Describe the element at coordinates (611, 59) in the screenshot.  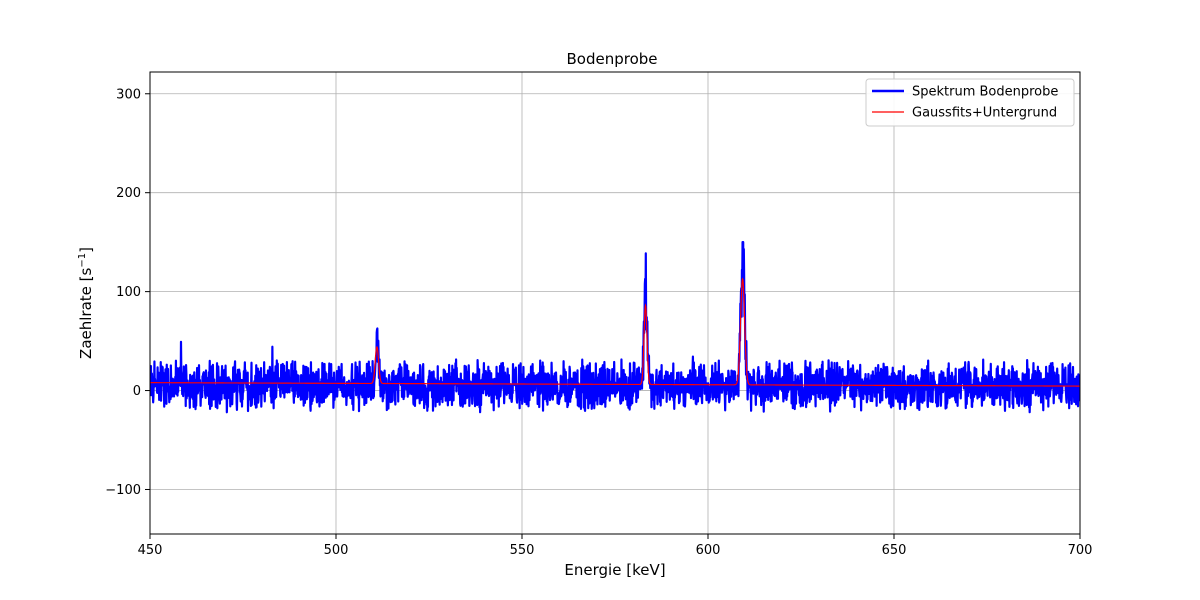
I see `chart-title: Bodenprobe` at that location.